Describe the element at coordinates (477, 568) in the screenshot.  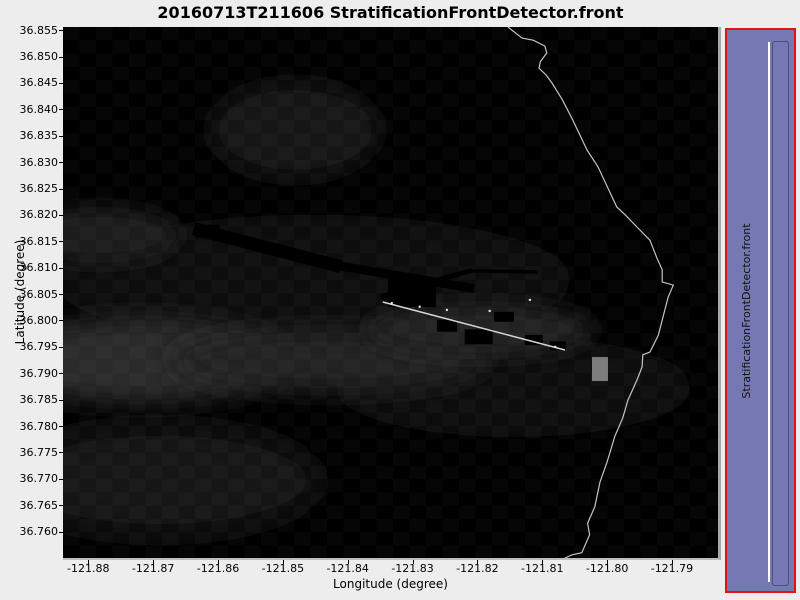
I see `x-tick-label: -121.82` at that location.